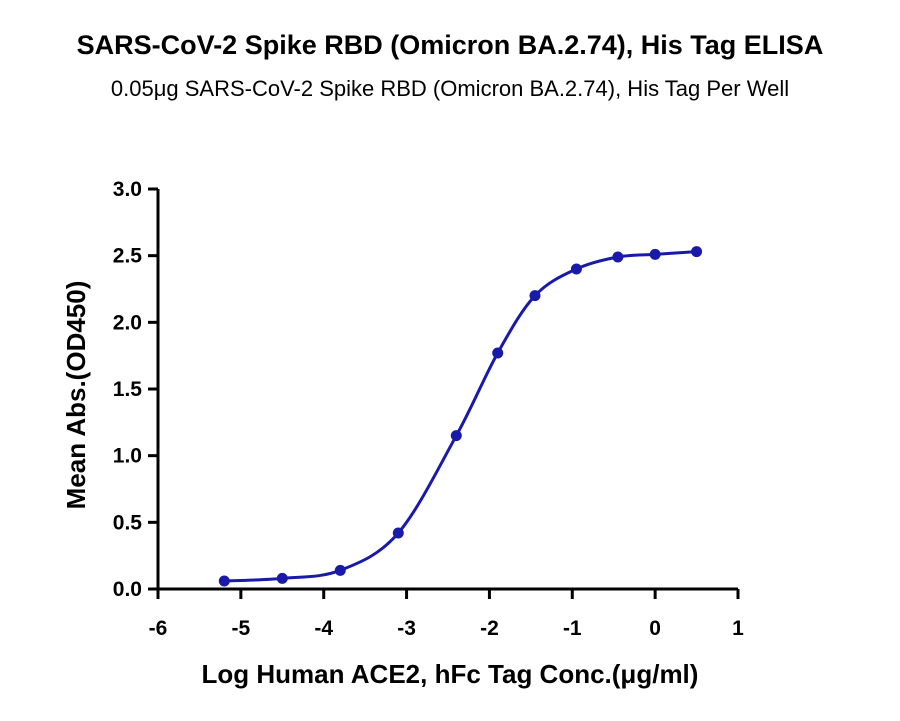 Image resolution: width=900 pixels, height=721 pixels. Describe the element at coordinates (572, 628) in the screenshot. I see `x-tick-label: -1` at that location.